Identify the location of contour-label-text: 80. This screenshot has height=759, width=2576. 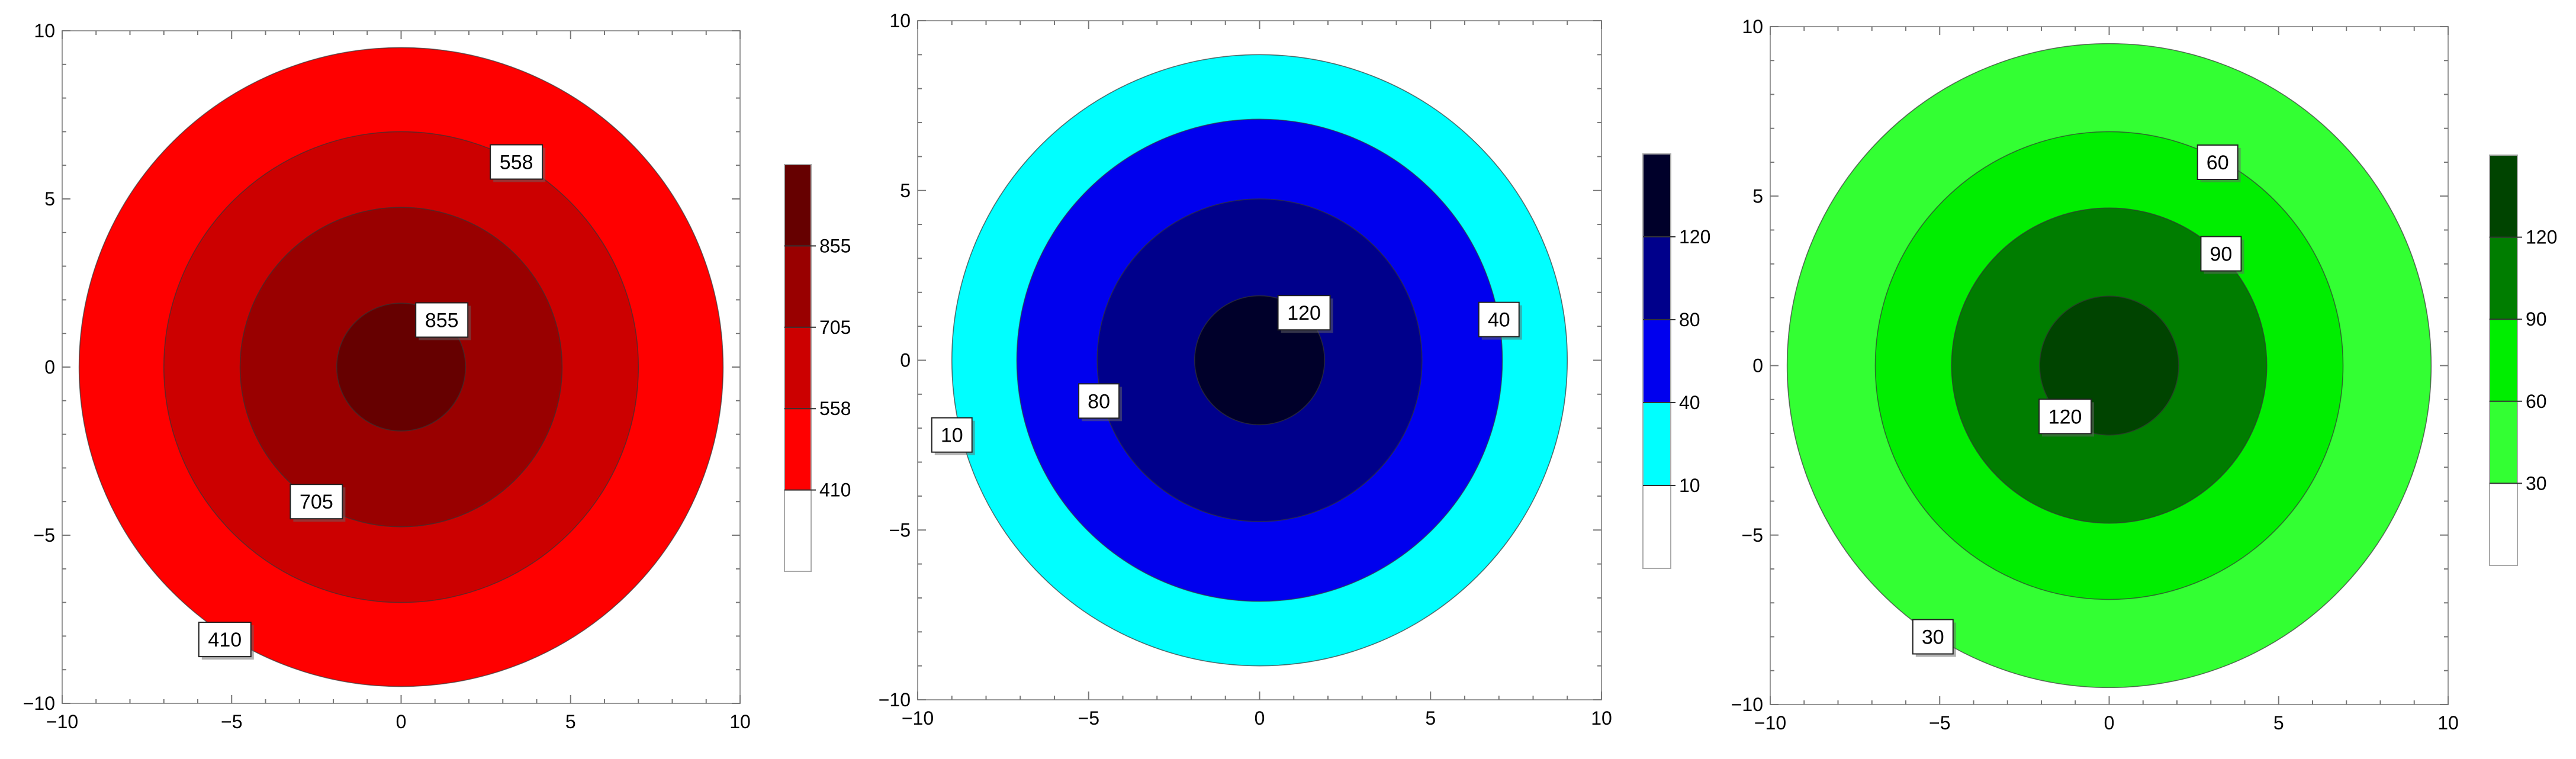
(1099, 401).